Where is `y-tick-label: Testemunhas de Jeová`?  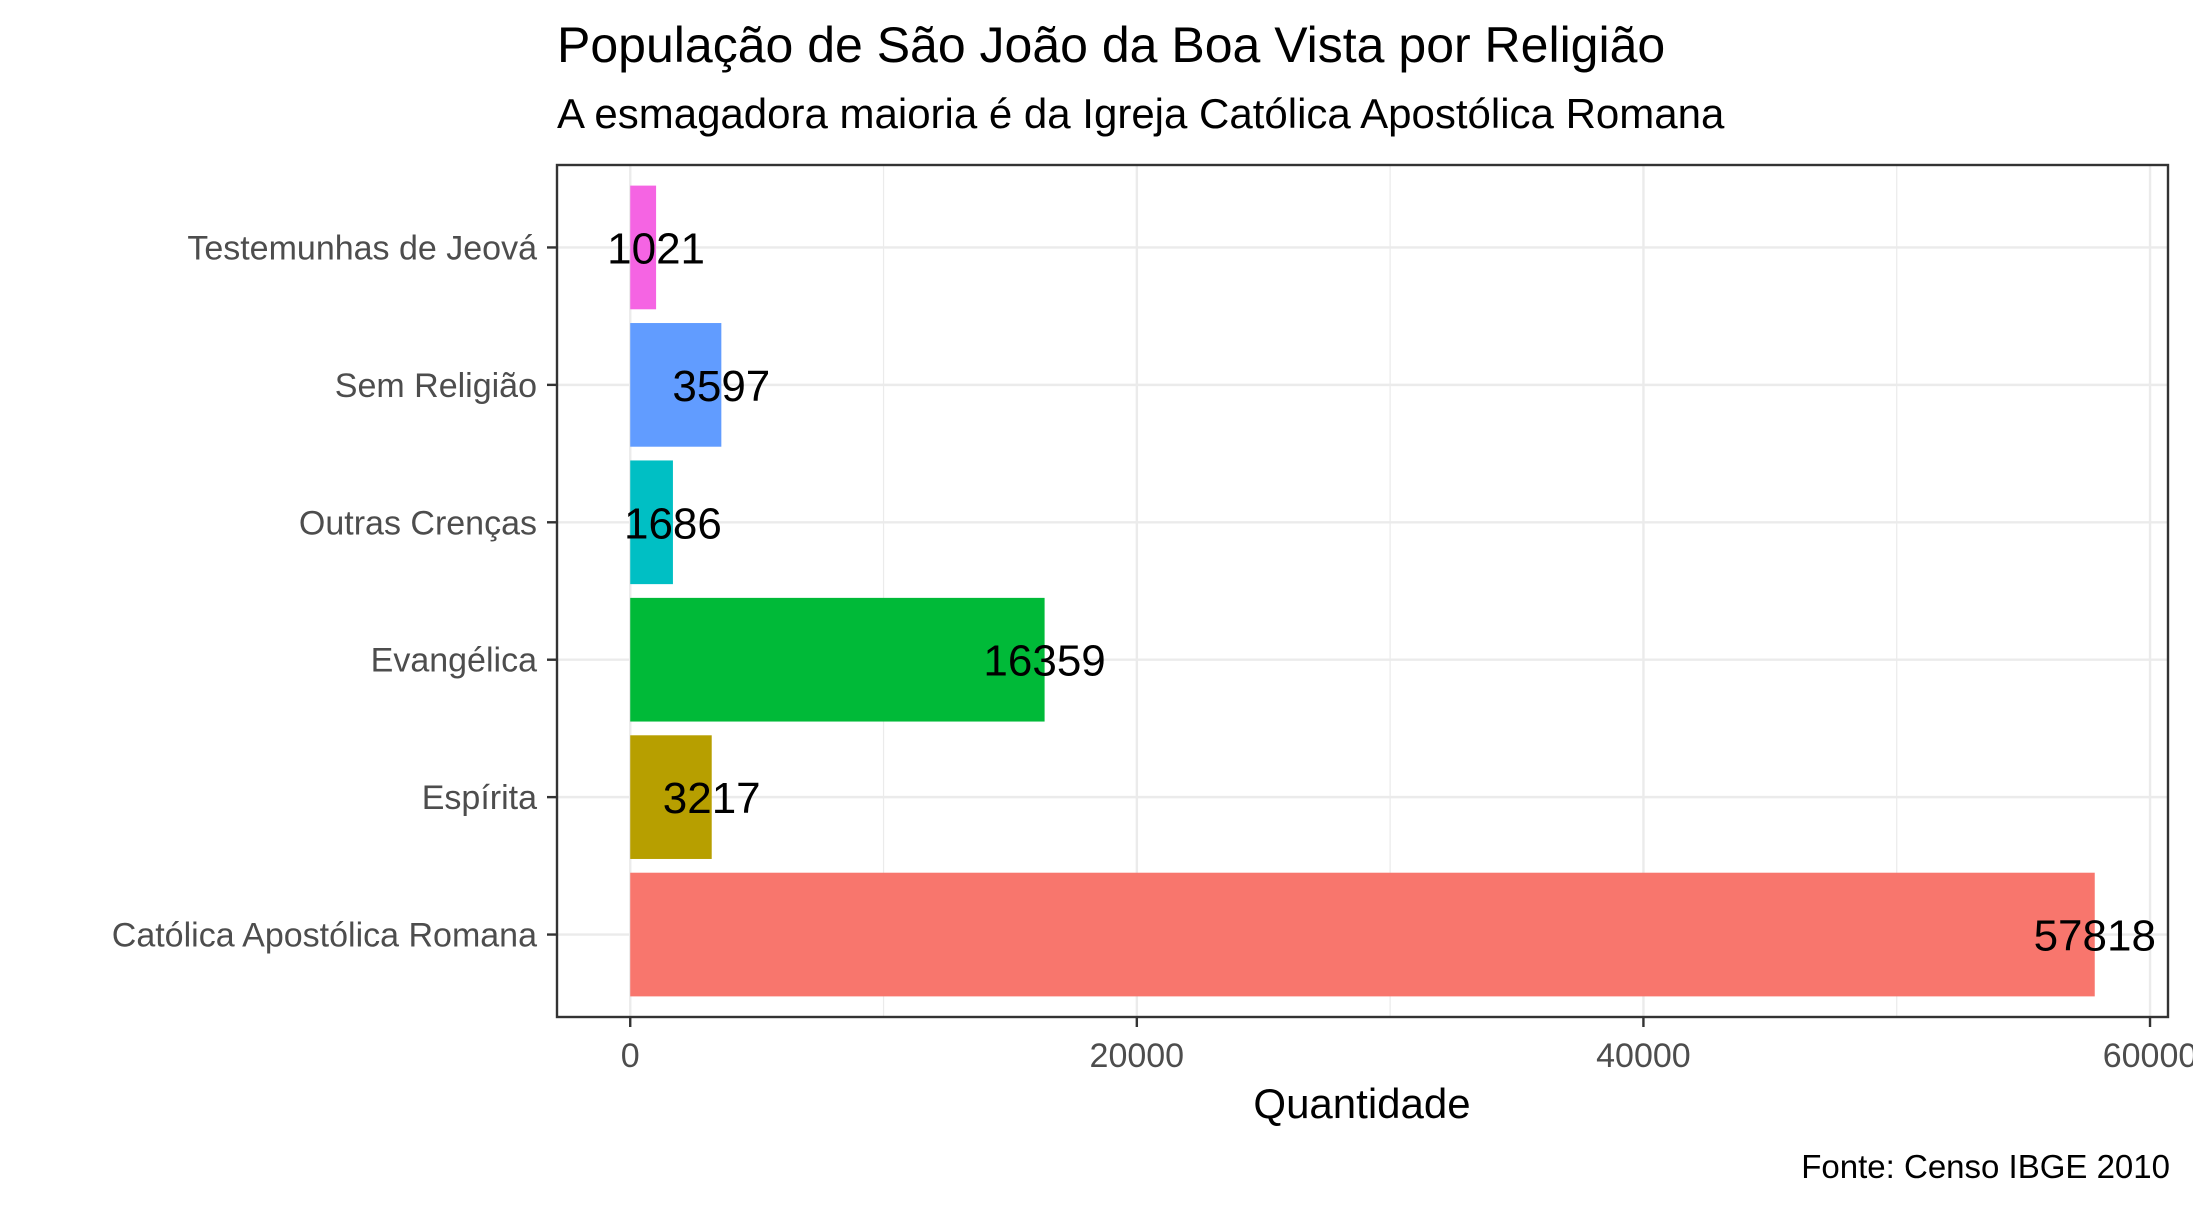 y-tick-label: Testemunhas de Jeová is located at coordinates (362, 248).